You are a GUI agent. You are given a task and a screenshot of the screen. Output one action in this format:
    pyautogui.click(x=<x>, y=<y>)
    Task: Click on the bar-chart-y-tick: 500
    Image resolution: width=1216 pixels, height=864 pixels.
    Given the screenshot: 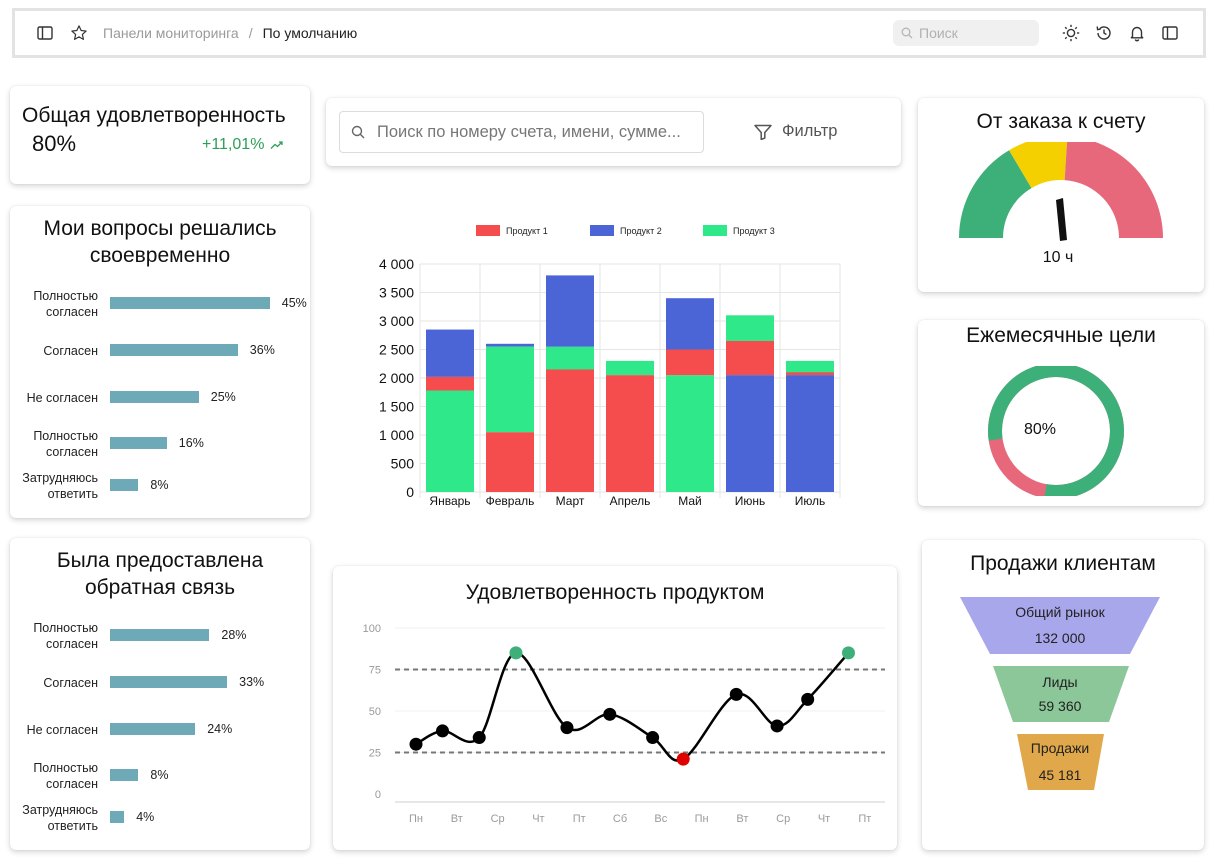 What is the action you would take?
    pyautogui.click(x=403, y=464)
    